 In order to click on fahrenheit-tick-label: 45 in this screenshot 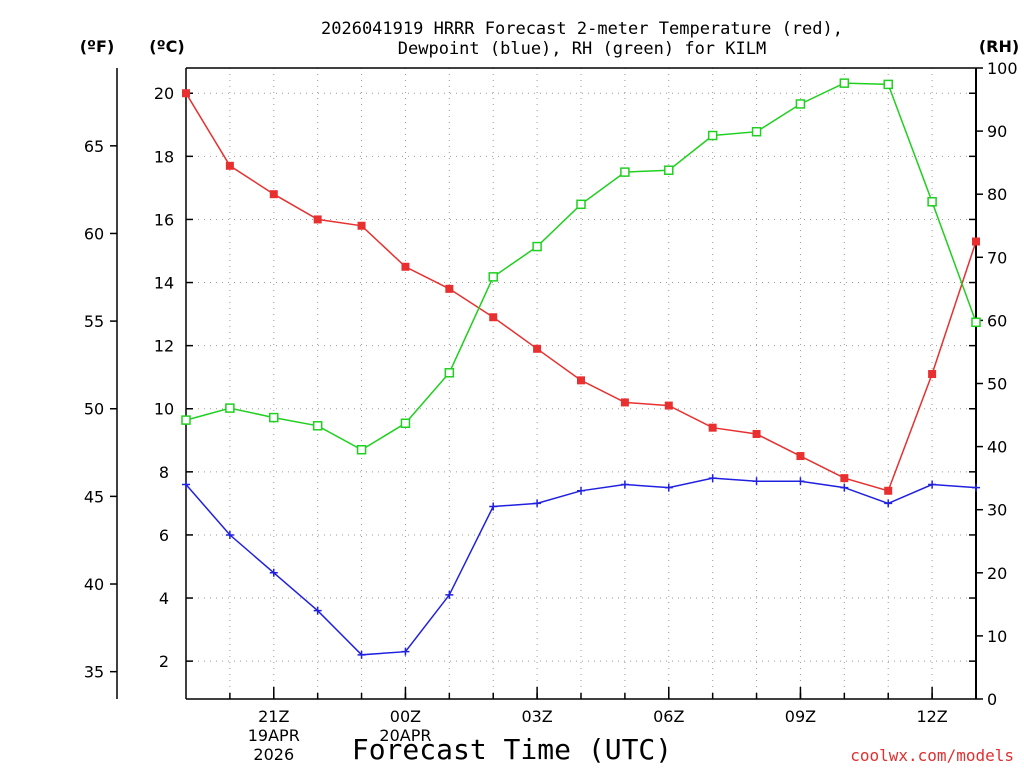, I will do `click(94, 496)`.